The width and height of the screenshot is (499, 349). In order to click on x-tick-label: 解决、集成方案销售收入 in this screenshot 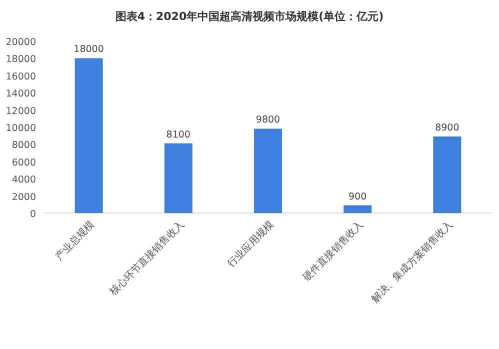, I will do `click(412, 261)`.